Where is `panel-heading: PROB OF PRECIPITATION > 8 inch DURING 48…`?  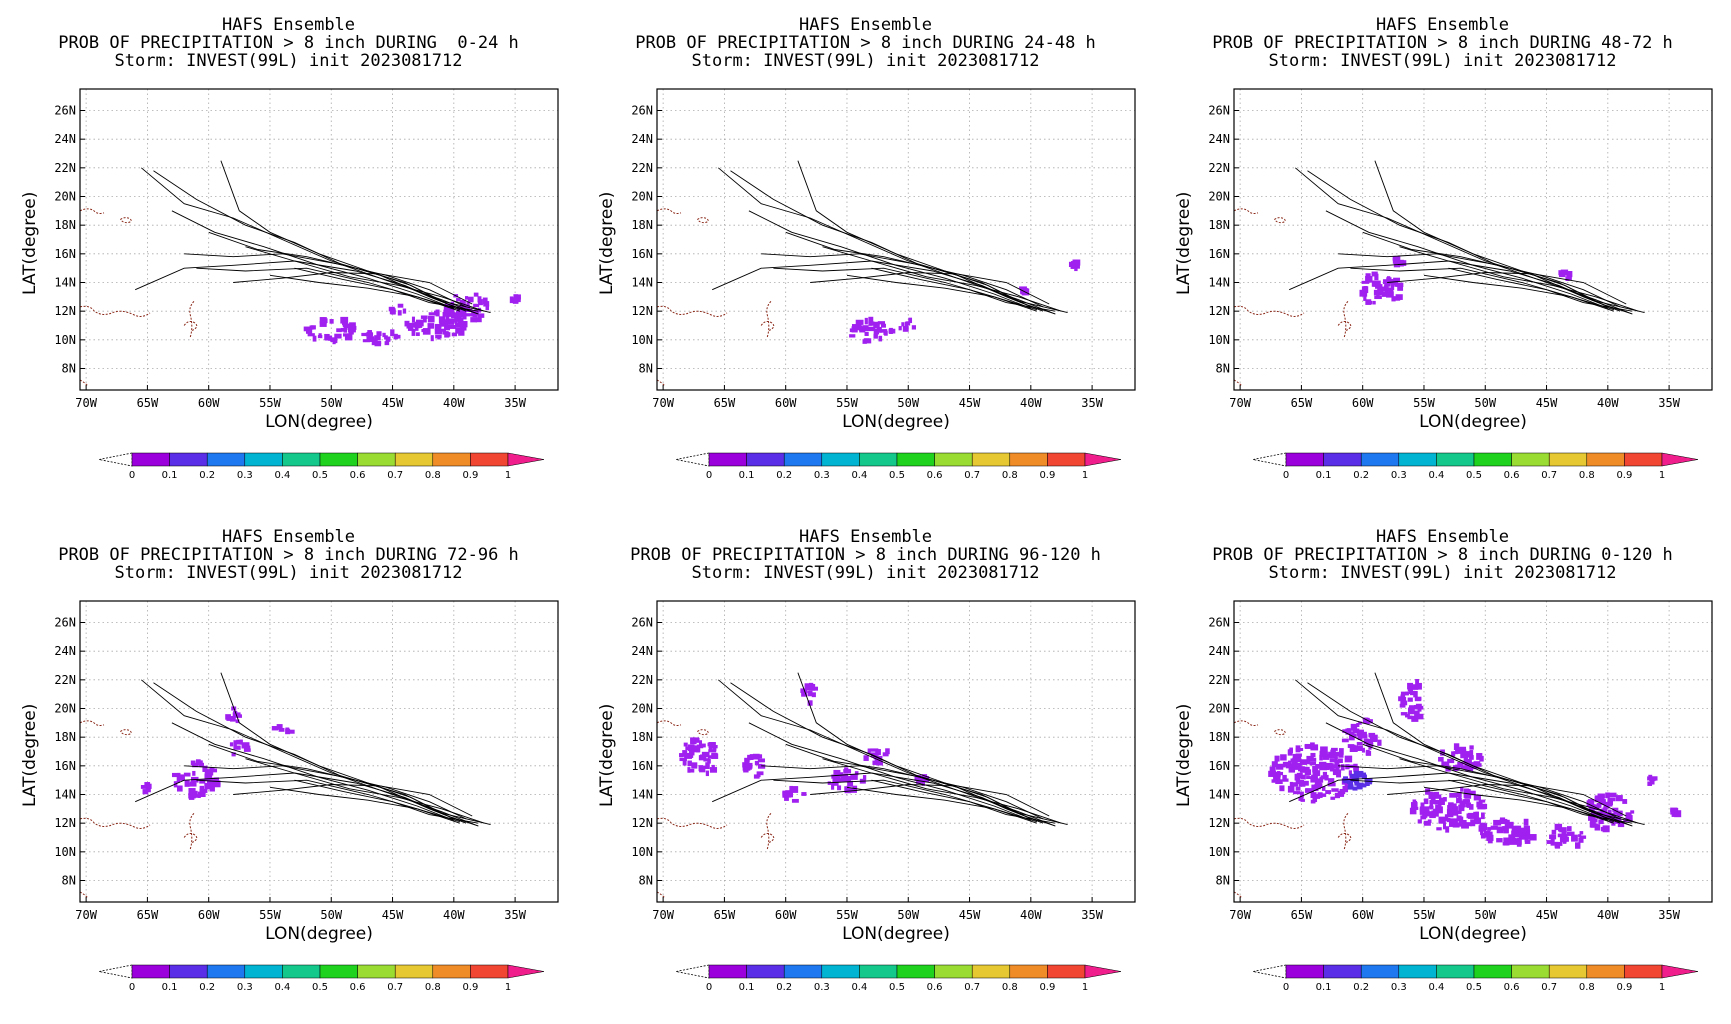
panel-heading: PROB OF PRECIPITATION > 8 inch DURING 48… is located at coordinates (1442, 43).